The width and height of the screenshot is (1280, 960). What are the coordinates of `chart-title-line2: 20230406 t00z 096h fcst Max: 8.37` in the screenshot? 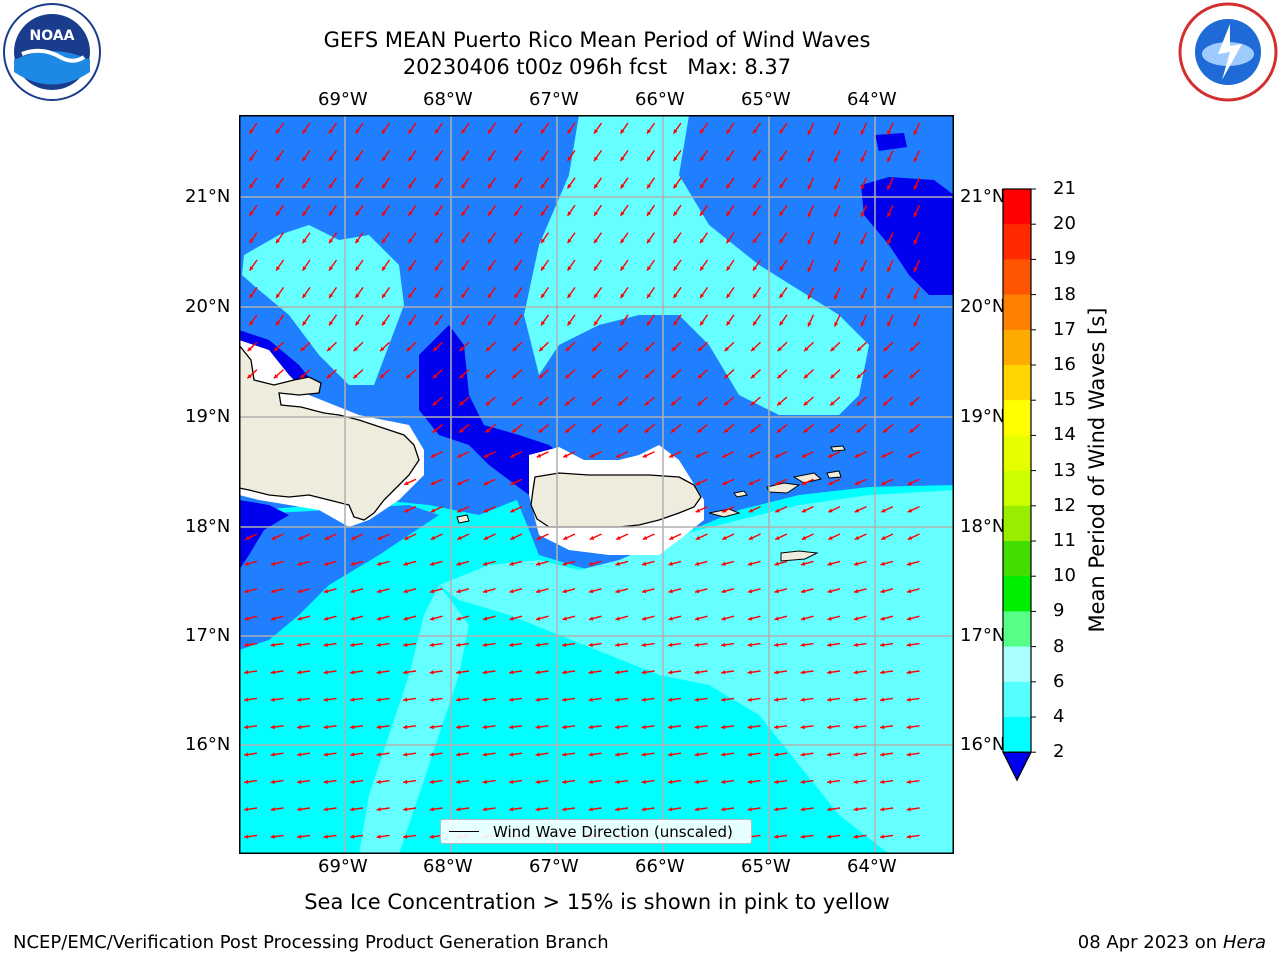 It's located at (597, 67).